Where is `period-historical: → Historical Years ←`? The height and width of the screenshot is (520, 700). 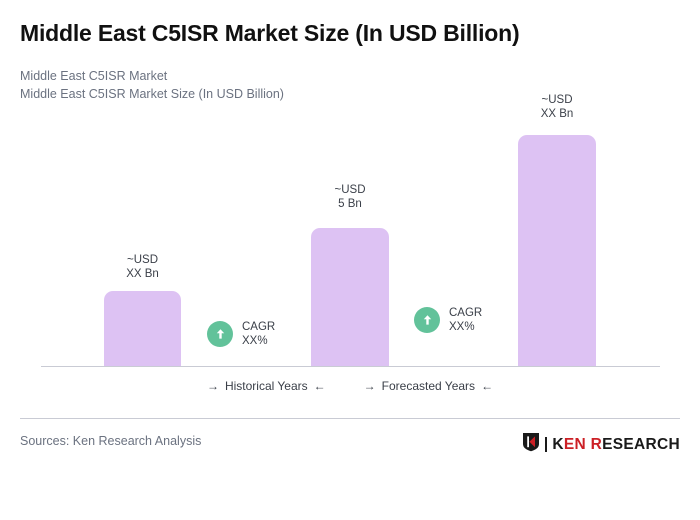 period-historical: → Historical Years ← is located at coordinates (266, 386).